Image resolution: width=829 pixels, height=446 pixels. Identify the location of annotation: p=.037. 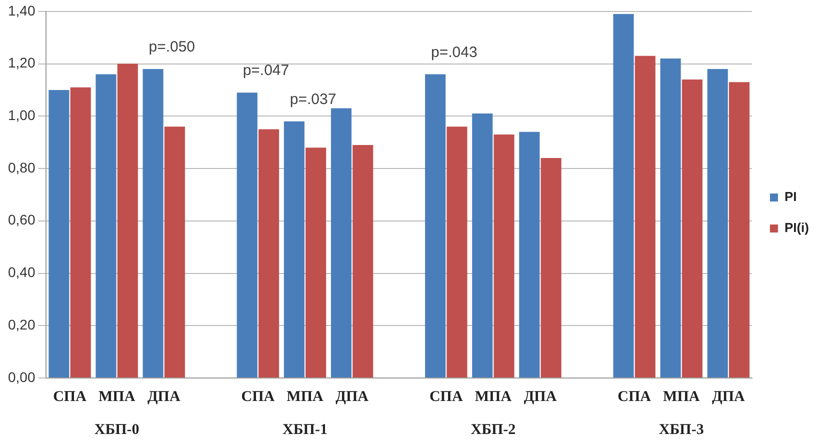
(313, 99).